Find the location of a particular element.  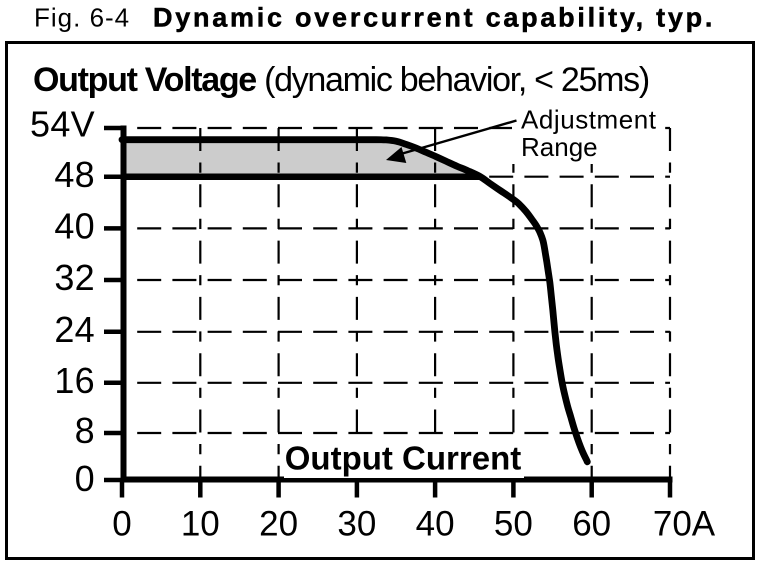

svg-text:Dynamic overcurrent capability: Dynamic overcurrent capability, typ. is located at coordinates (434, 18).